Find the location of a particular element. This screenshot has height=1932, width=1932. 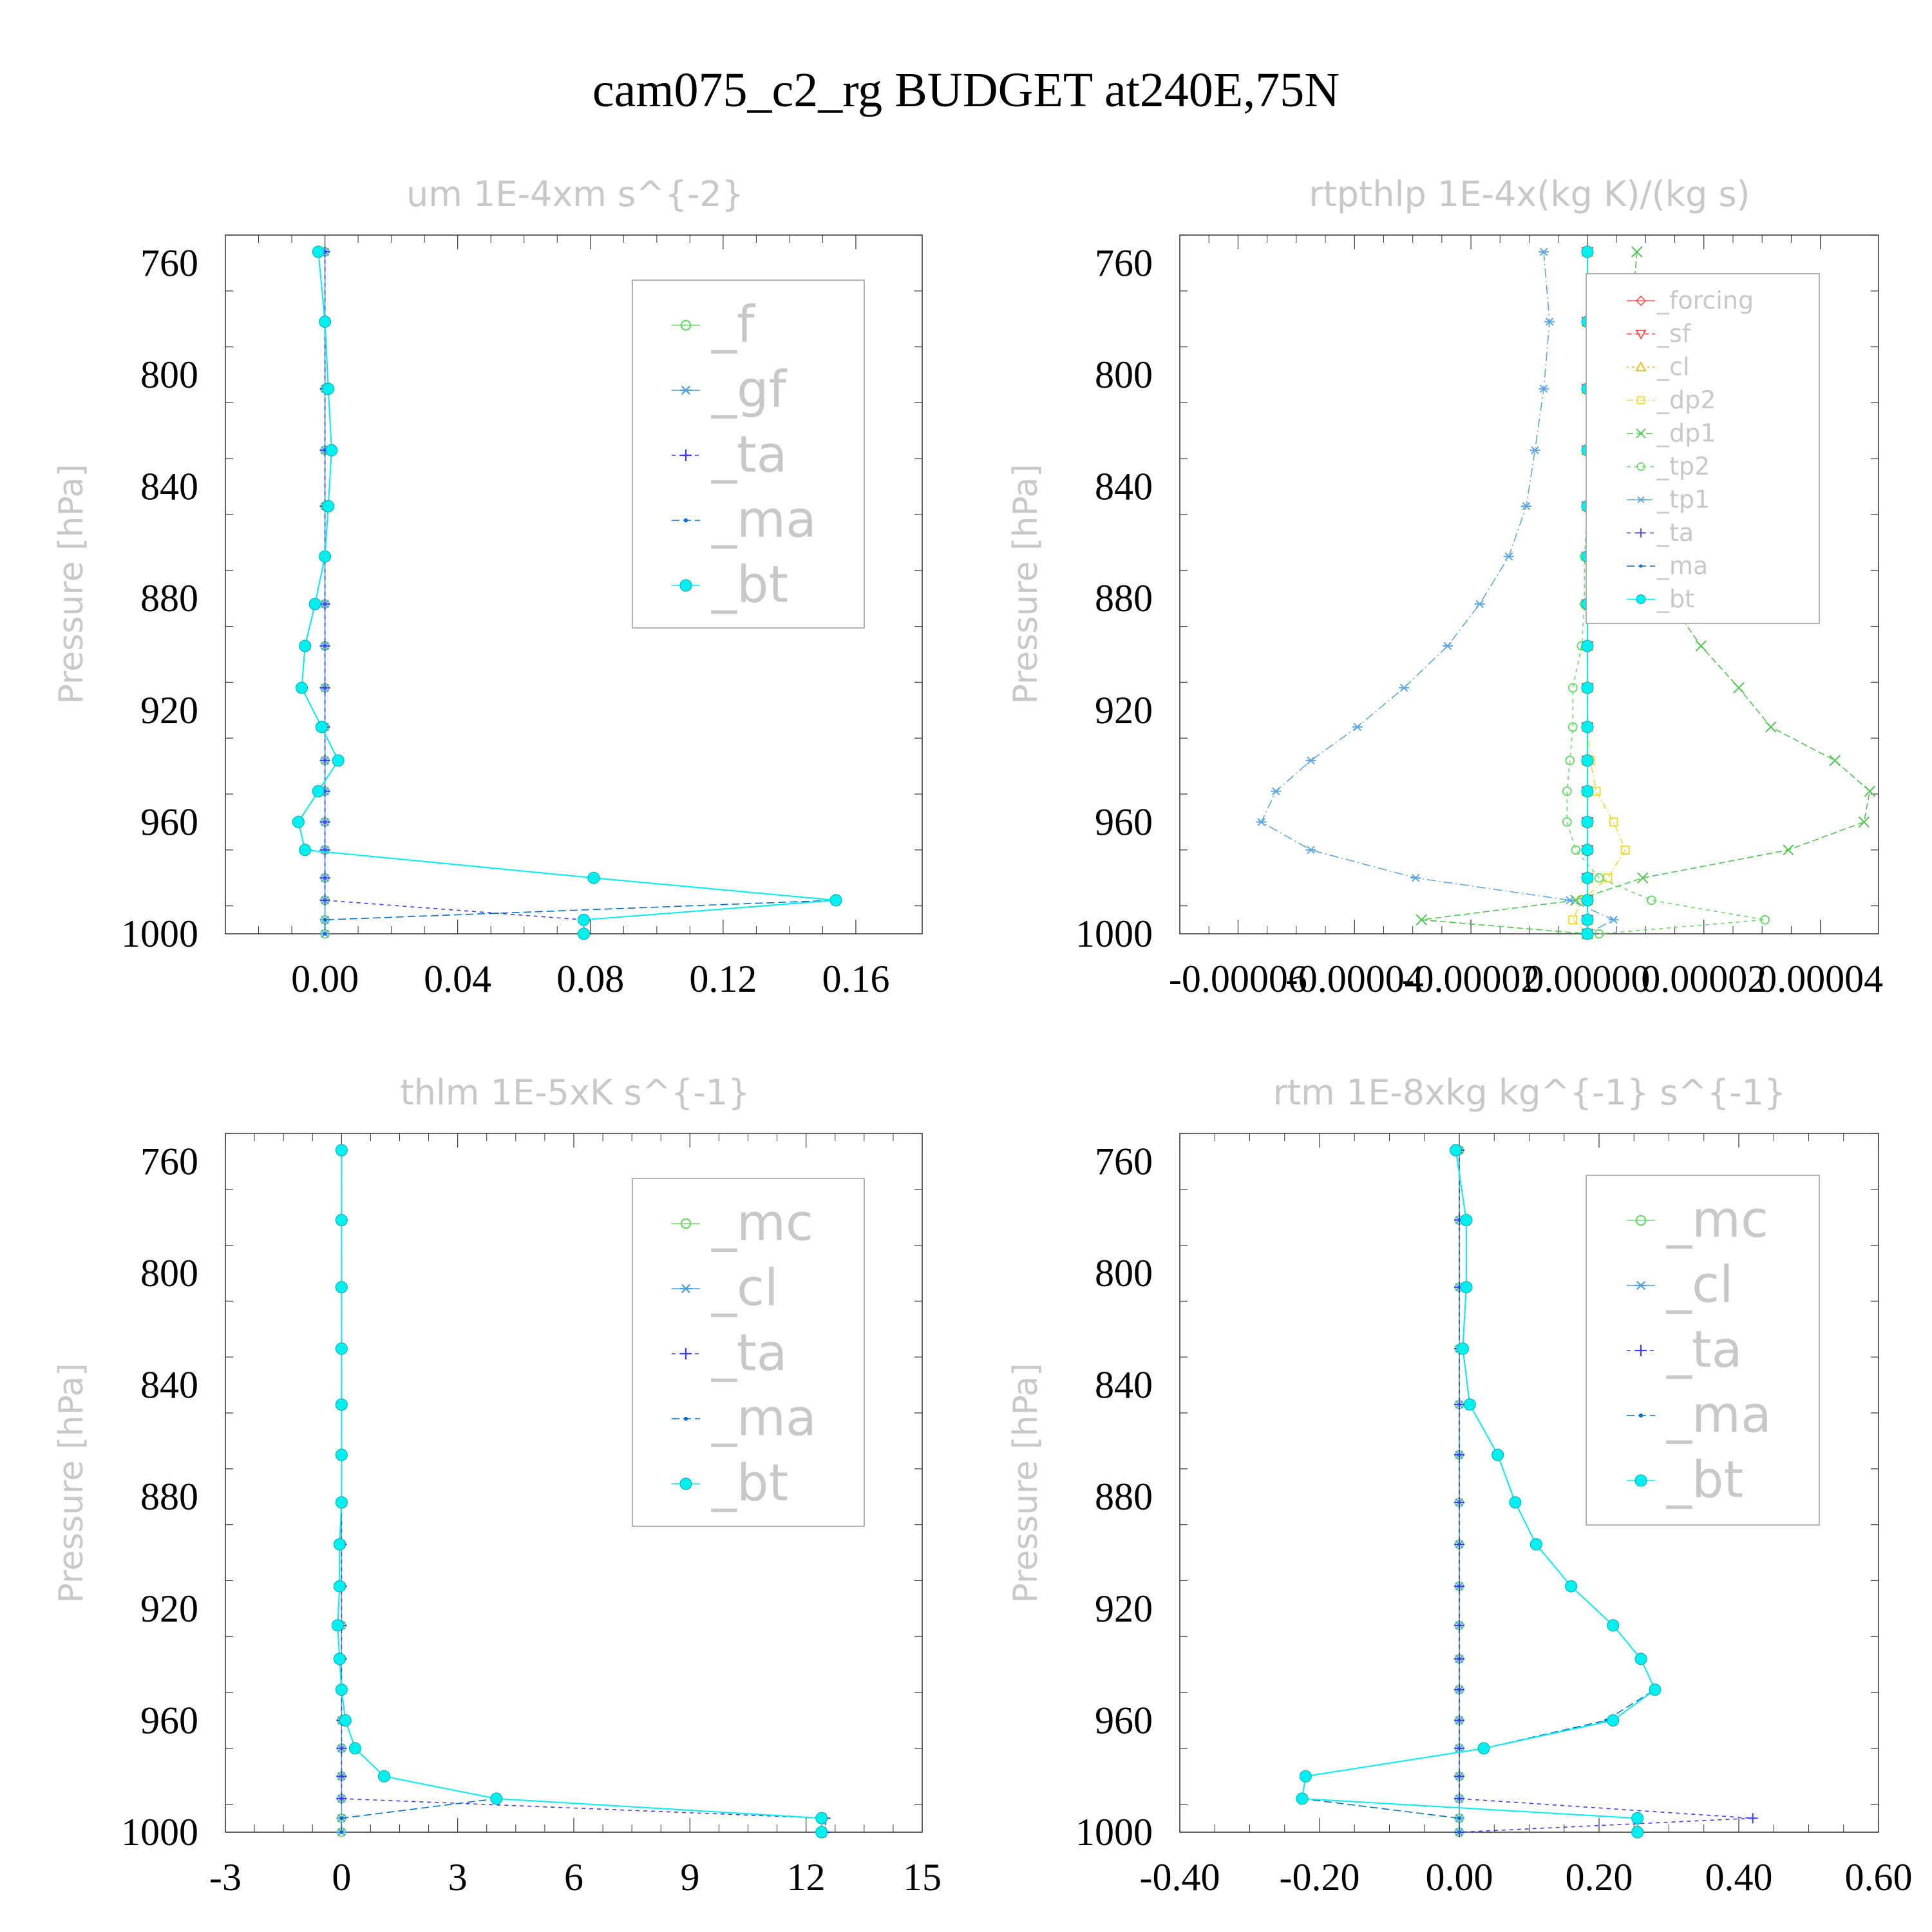

plot-frame is located at coordinates (574, 584).